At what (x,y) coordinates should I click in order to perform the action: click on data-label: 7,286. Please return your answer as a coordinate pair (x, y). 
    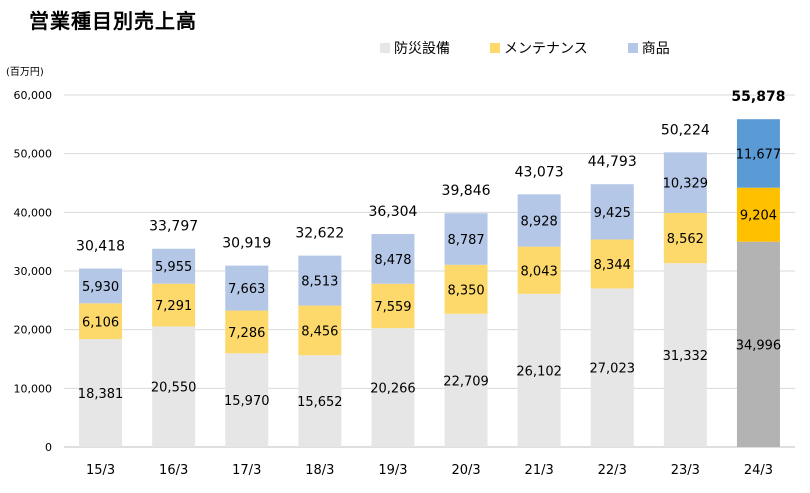
    Looking at the image, I should click on (246, 333).